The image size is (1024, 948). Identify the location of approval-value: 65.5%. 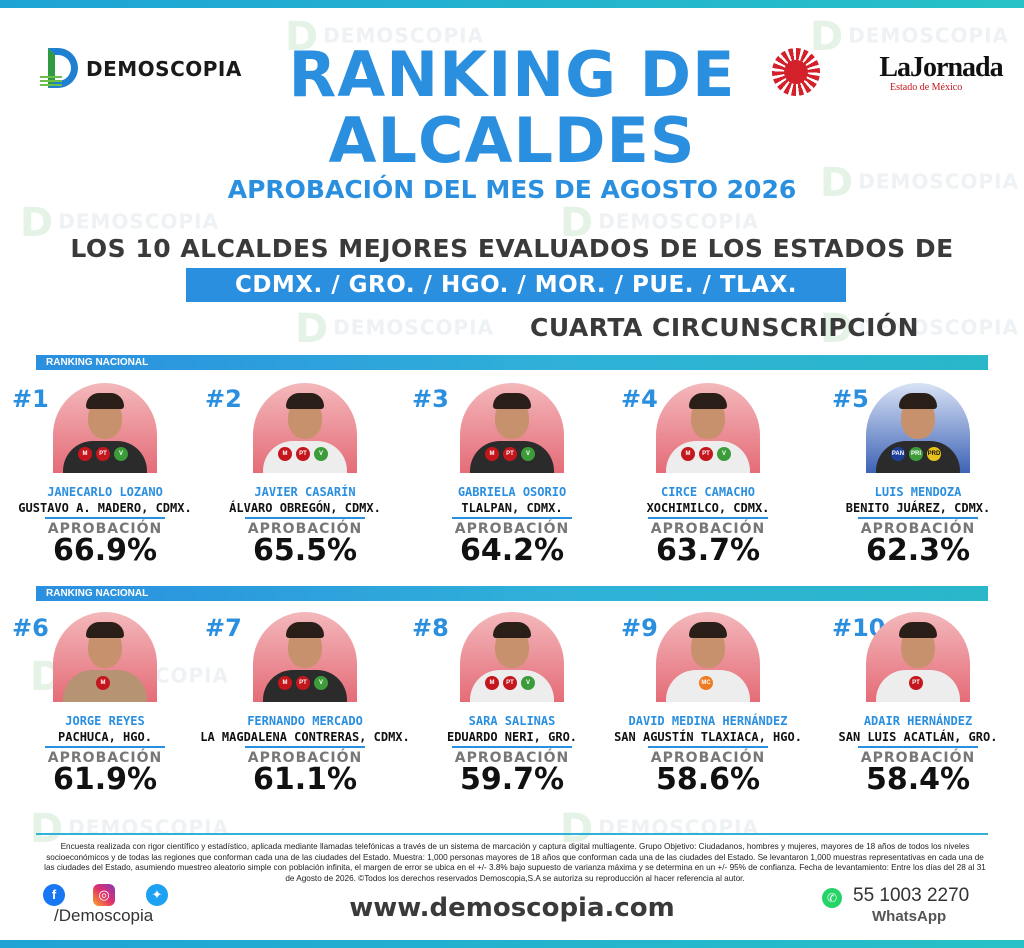
(305, 550).